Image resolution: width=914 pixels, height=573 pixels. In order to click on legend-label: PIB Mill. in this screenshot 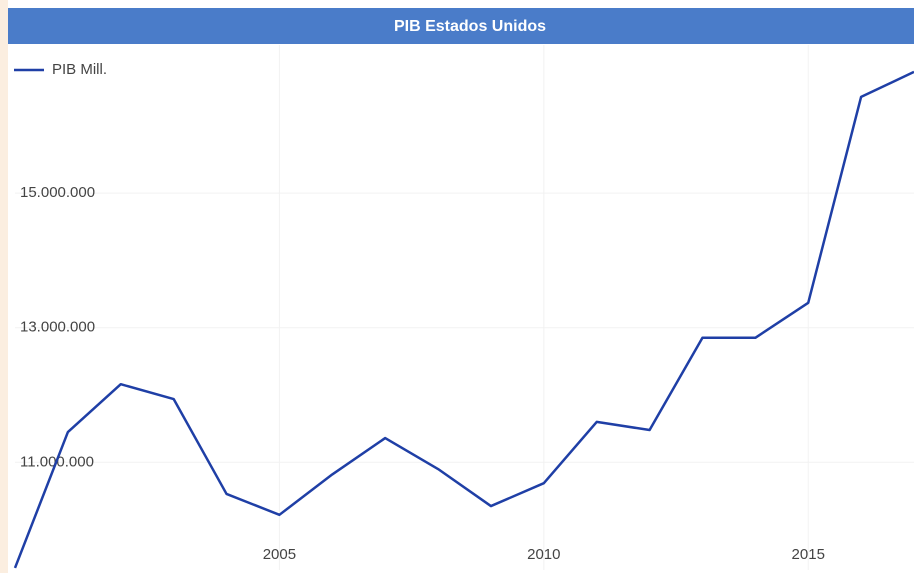, I will do `click(79, 69)`.